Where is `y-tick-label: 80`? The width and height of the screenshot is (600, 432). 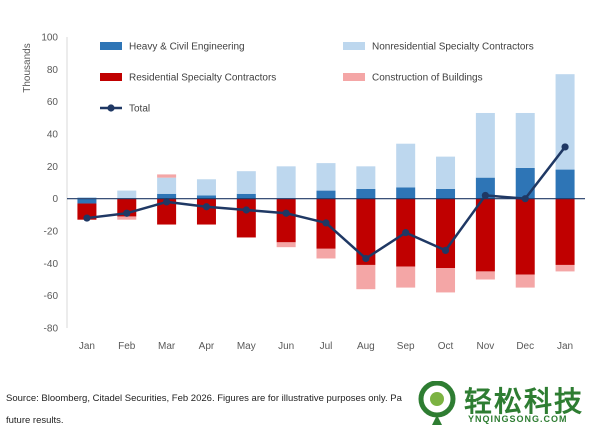 y-tick-label: 80 is located at coordinates (53, 70).